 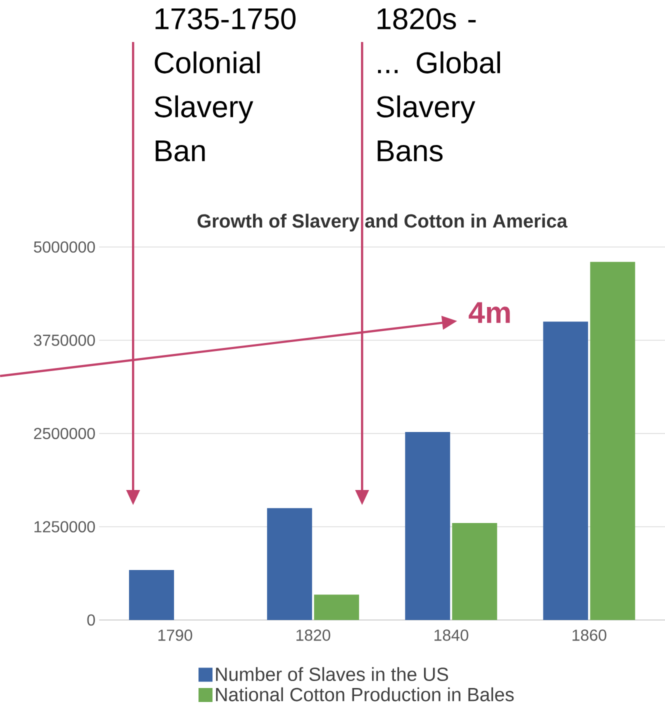 I want to click on legend-label: Number of Slaves in the US, so click(x=332, y=674).